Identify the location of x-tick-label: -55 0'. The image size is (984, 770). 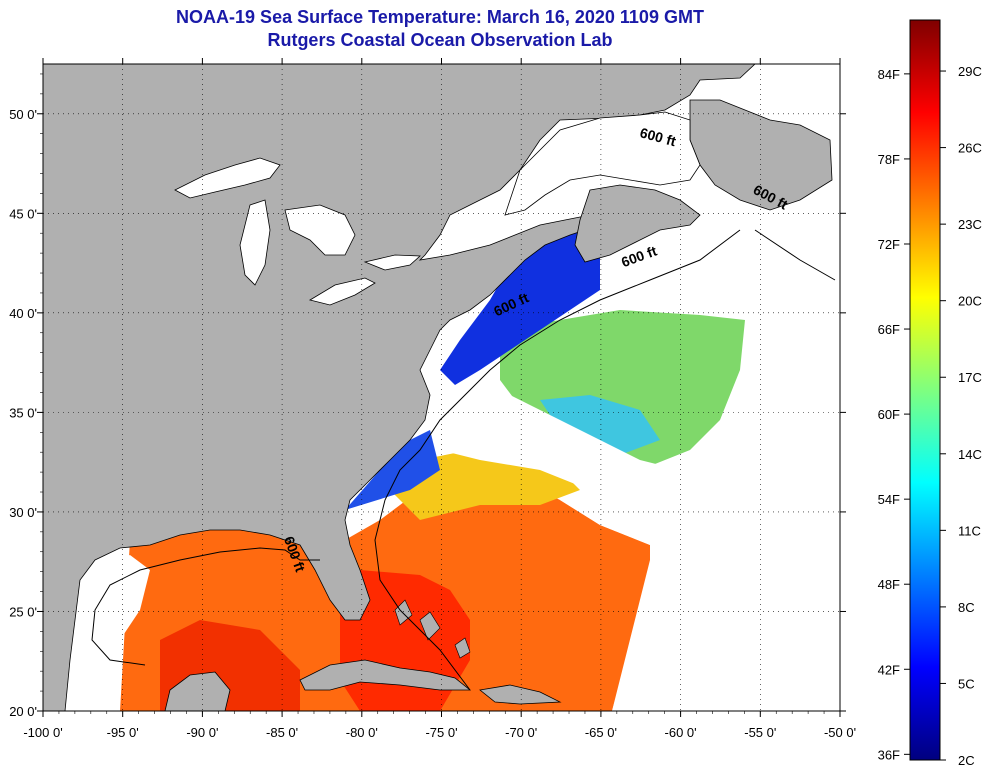
(760, 732).